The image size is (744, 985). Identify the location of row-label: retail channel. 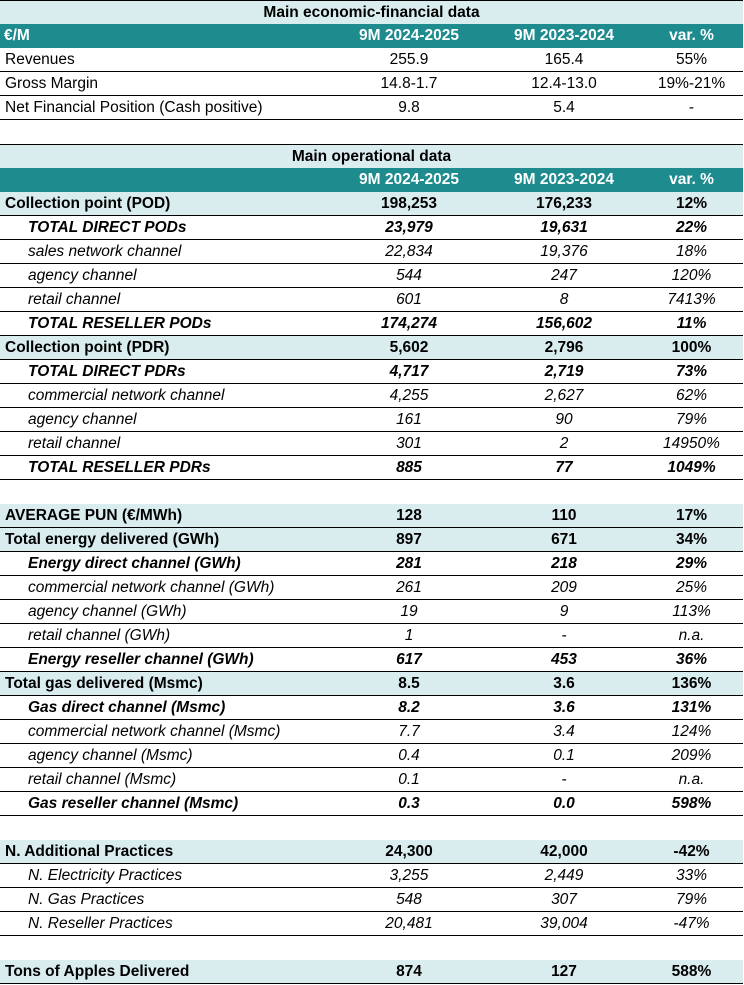
(74, 299).